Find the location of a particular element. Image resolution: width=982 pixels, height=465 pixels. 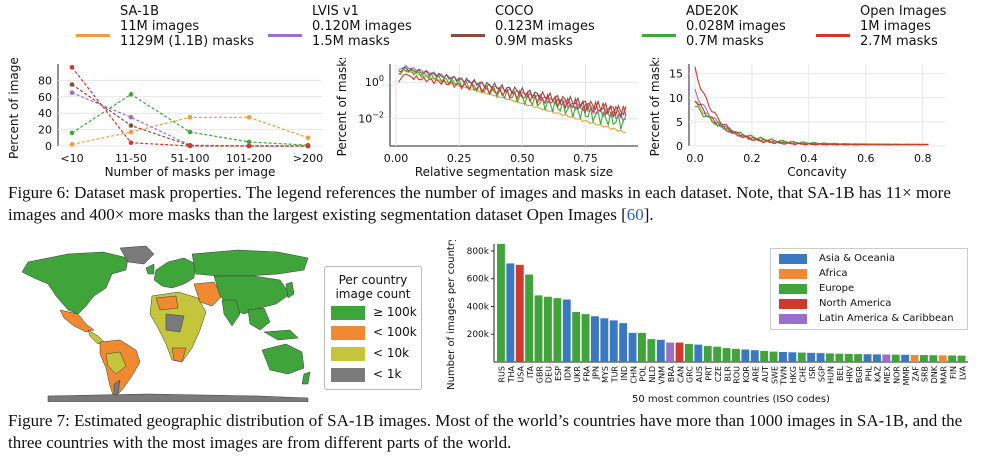

x-tick-label: 11-50 is located at coordinates (131, 158).